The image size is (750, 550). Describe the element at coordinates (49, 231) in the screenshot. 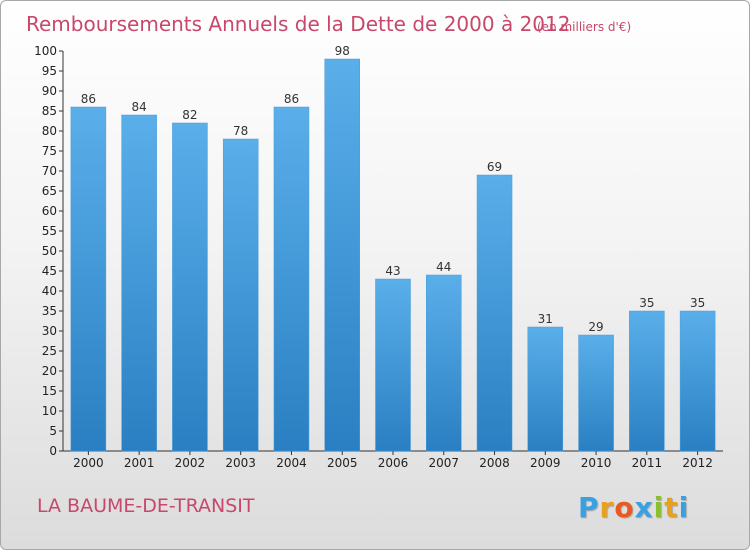

I see `y-tick-label: 55` at that location.